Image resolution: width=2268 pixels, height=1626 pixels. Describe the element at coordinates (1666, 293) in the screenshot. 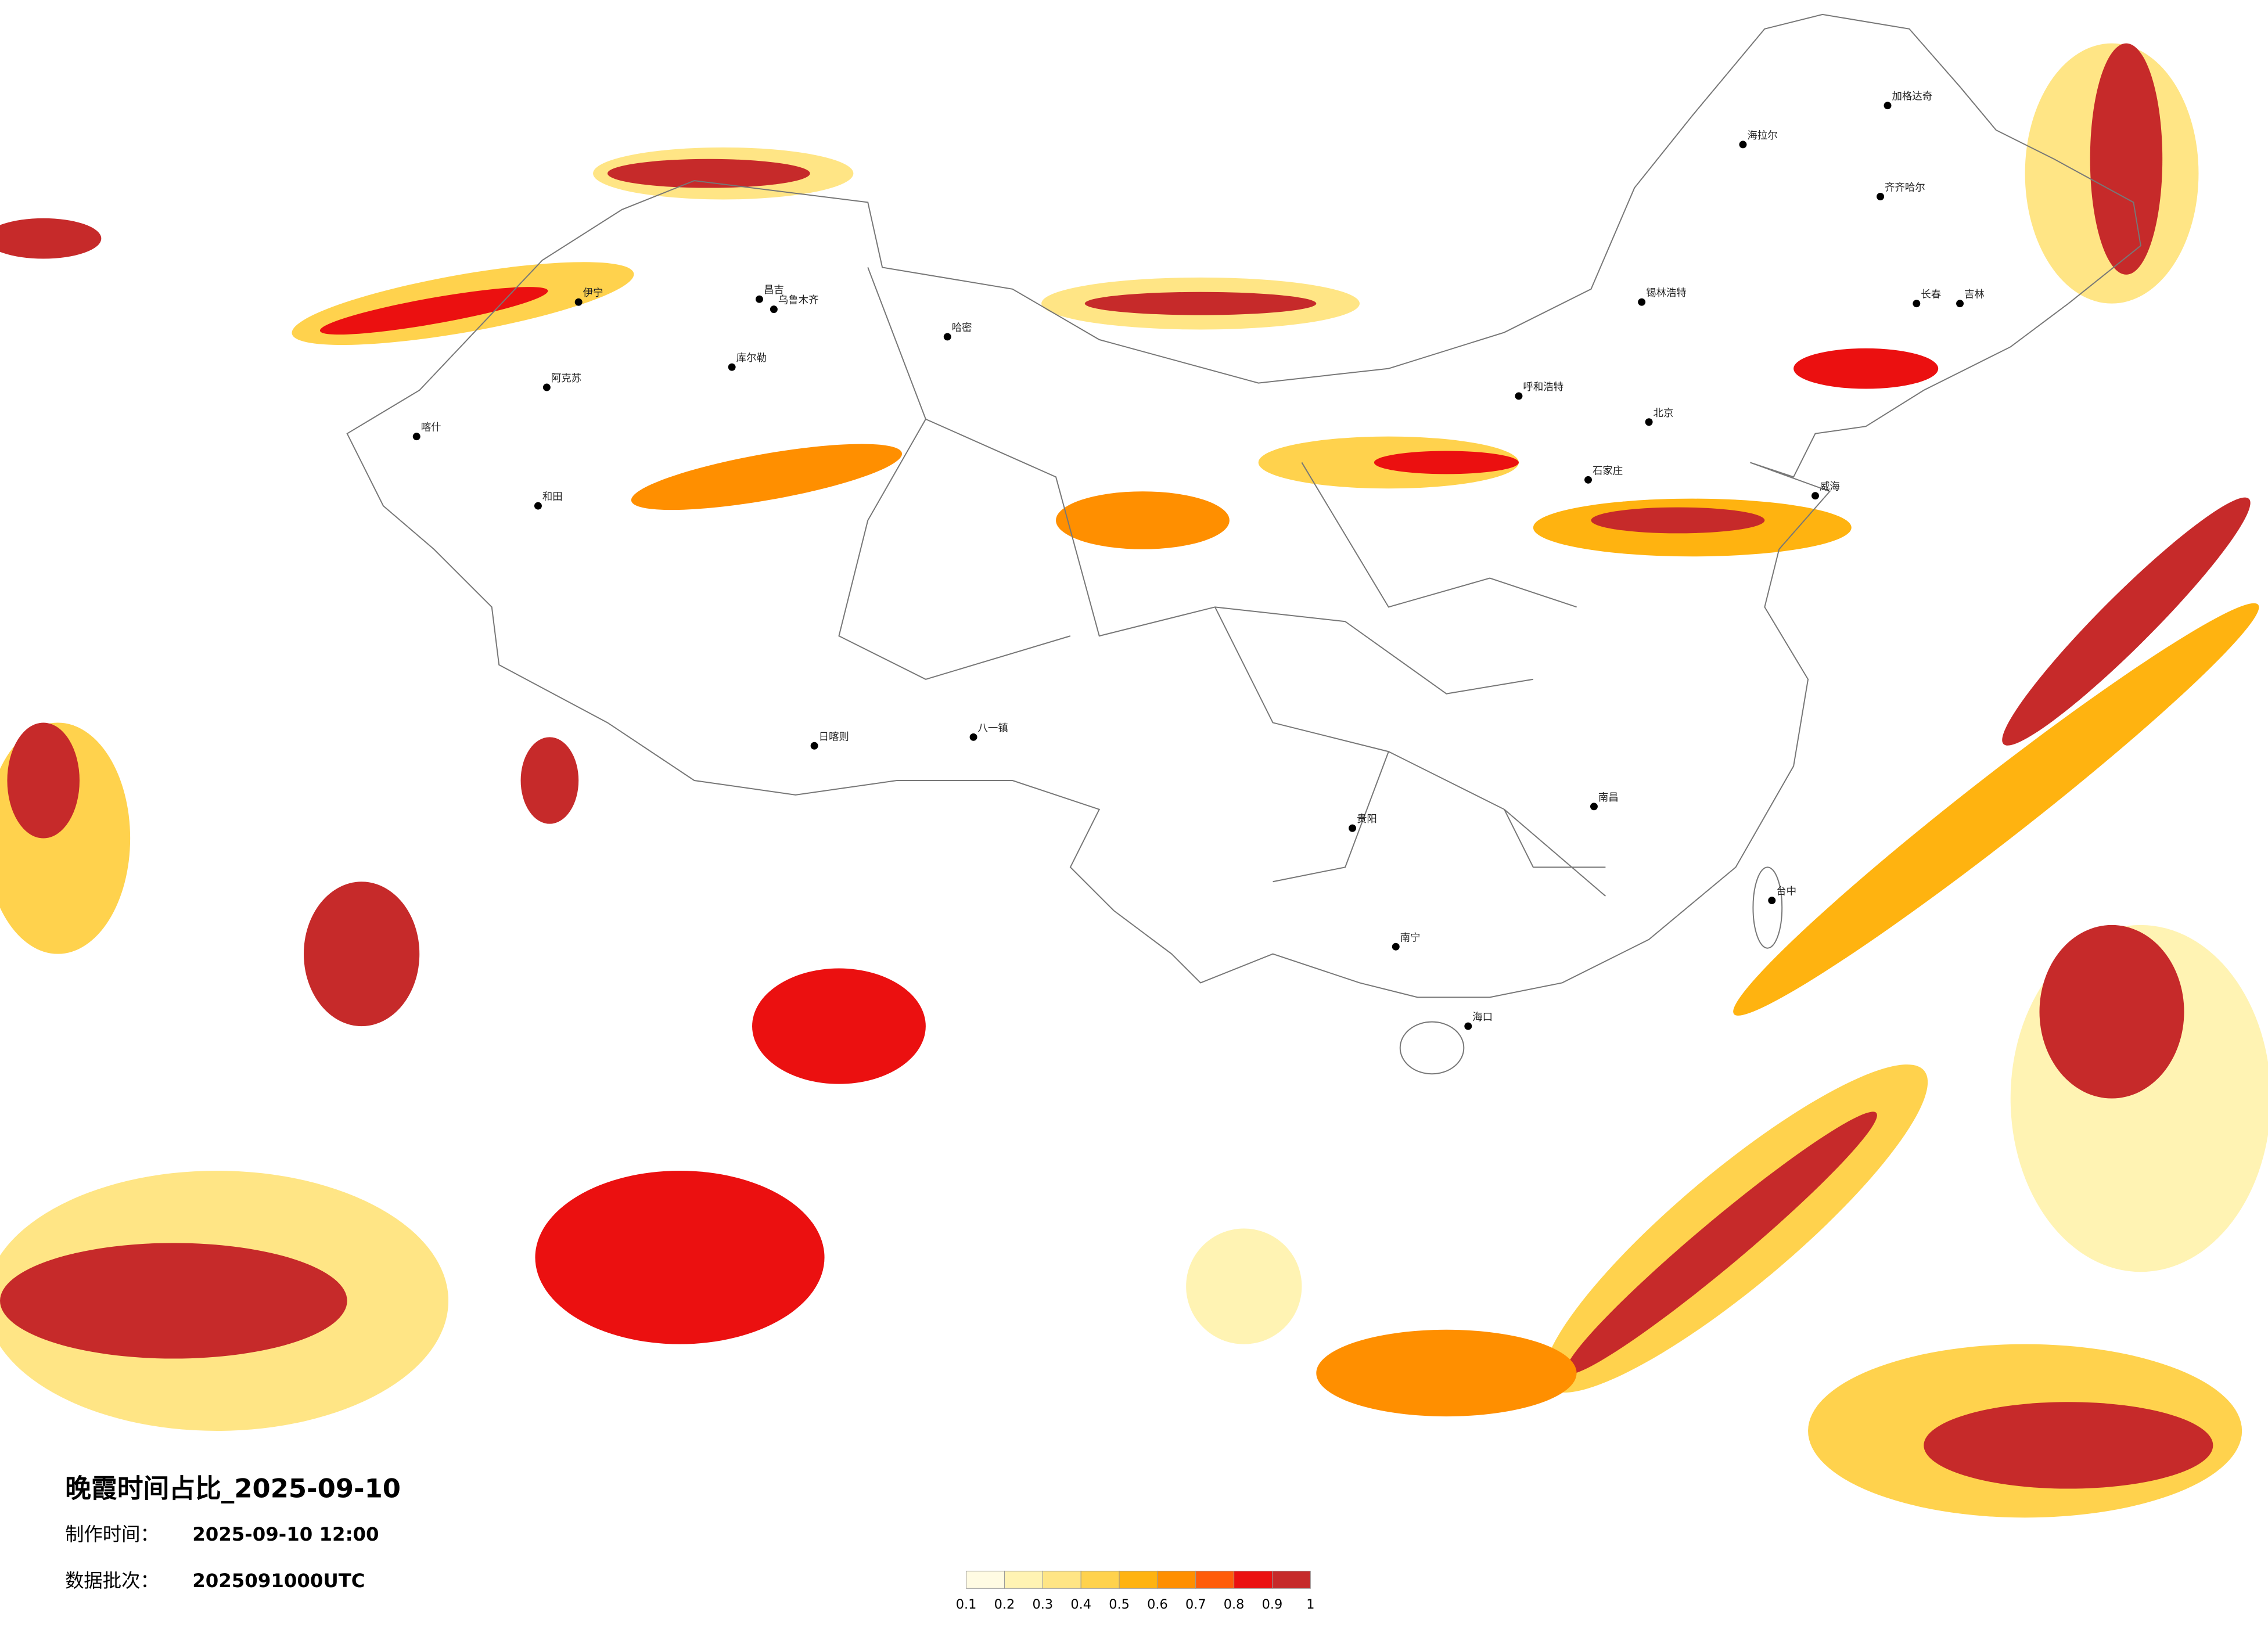

I see `city-label: 锡林浩特` at that location.